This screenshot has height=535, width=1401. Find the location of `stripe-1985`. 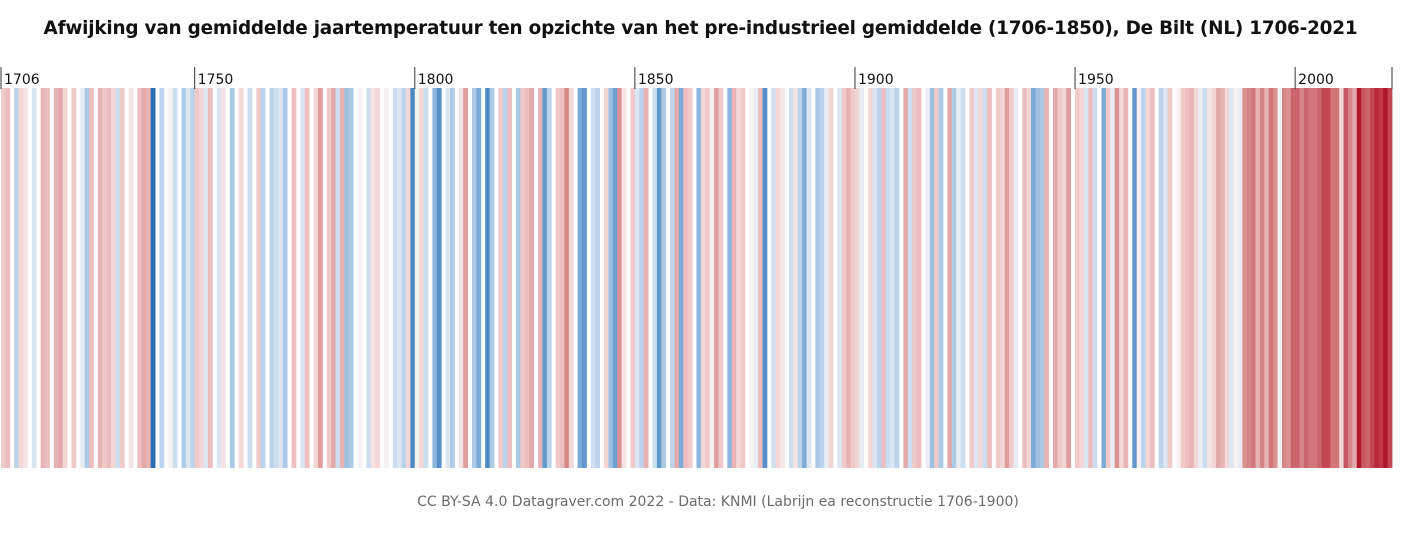

stripe-1985 is located at coordinates (1231, 278).